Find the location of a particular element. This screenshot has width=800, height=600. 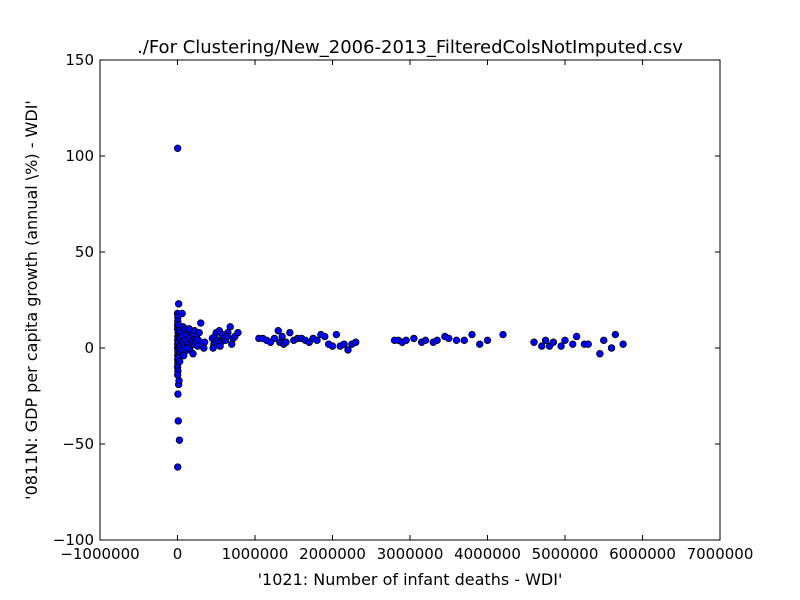

x-tick-label: 6000000 is located at coordinates (642, 554).